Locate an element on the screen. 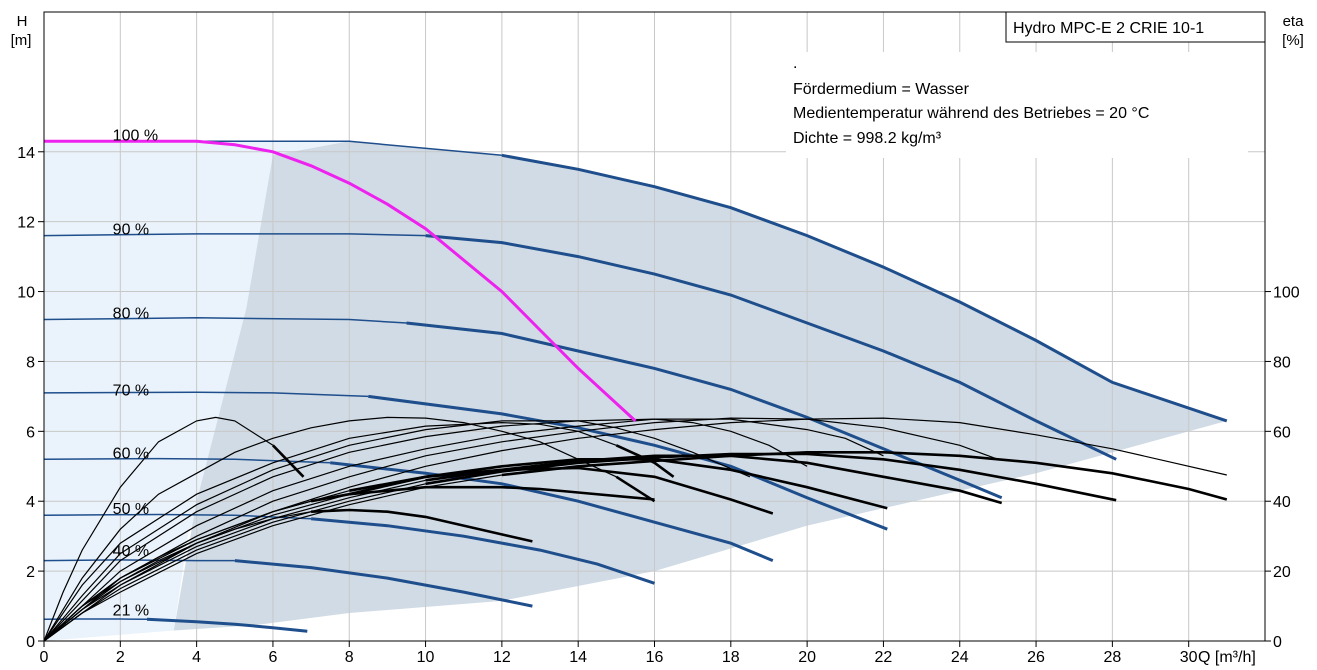 This screenshot has height=670, width=1317. head-curve-60-thick is located at coordinates (552, 511).